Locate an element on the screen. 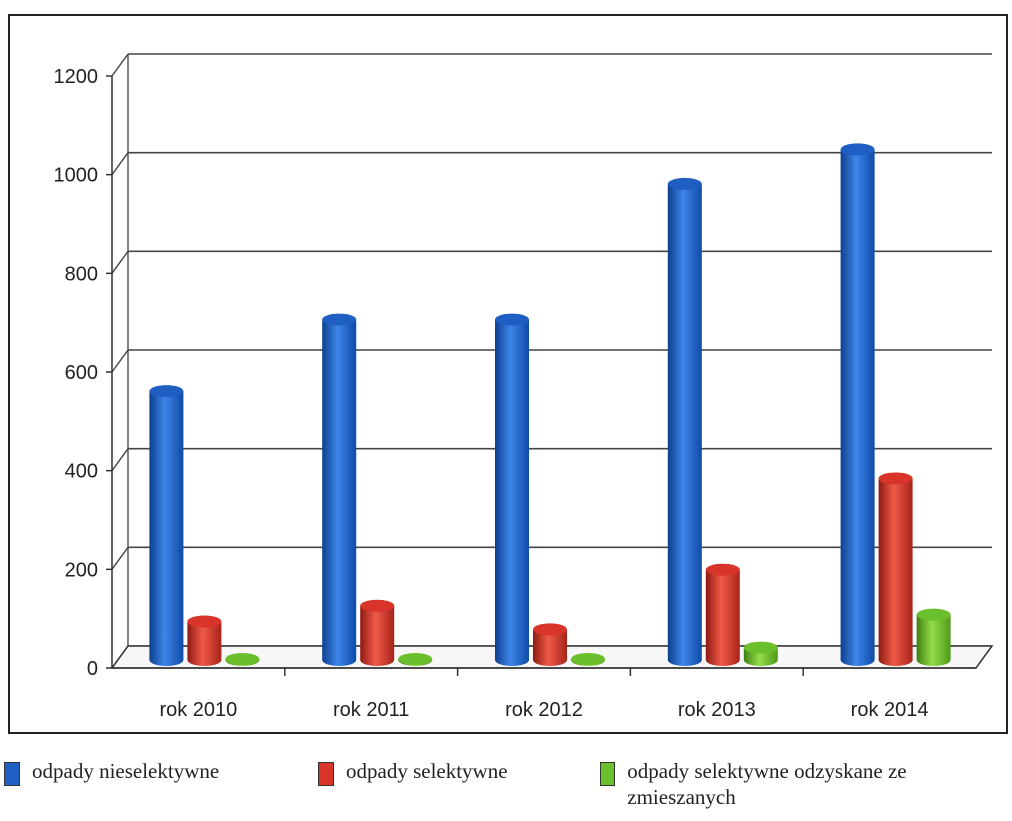  legend-swatch-blue is located at coordinates (12, 774).